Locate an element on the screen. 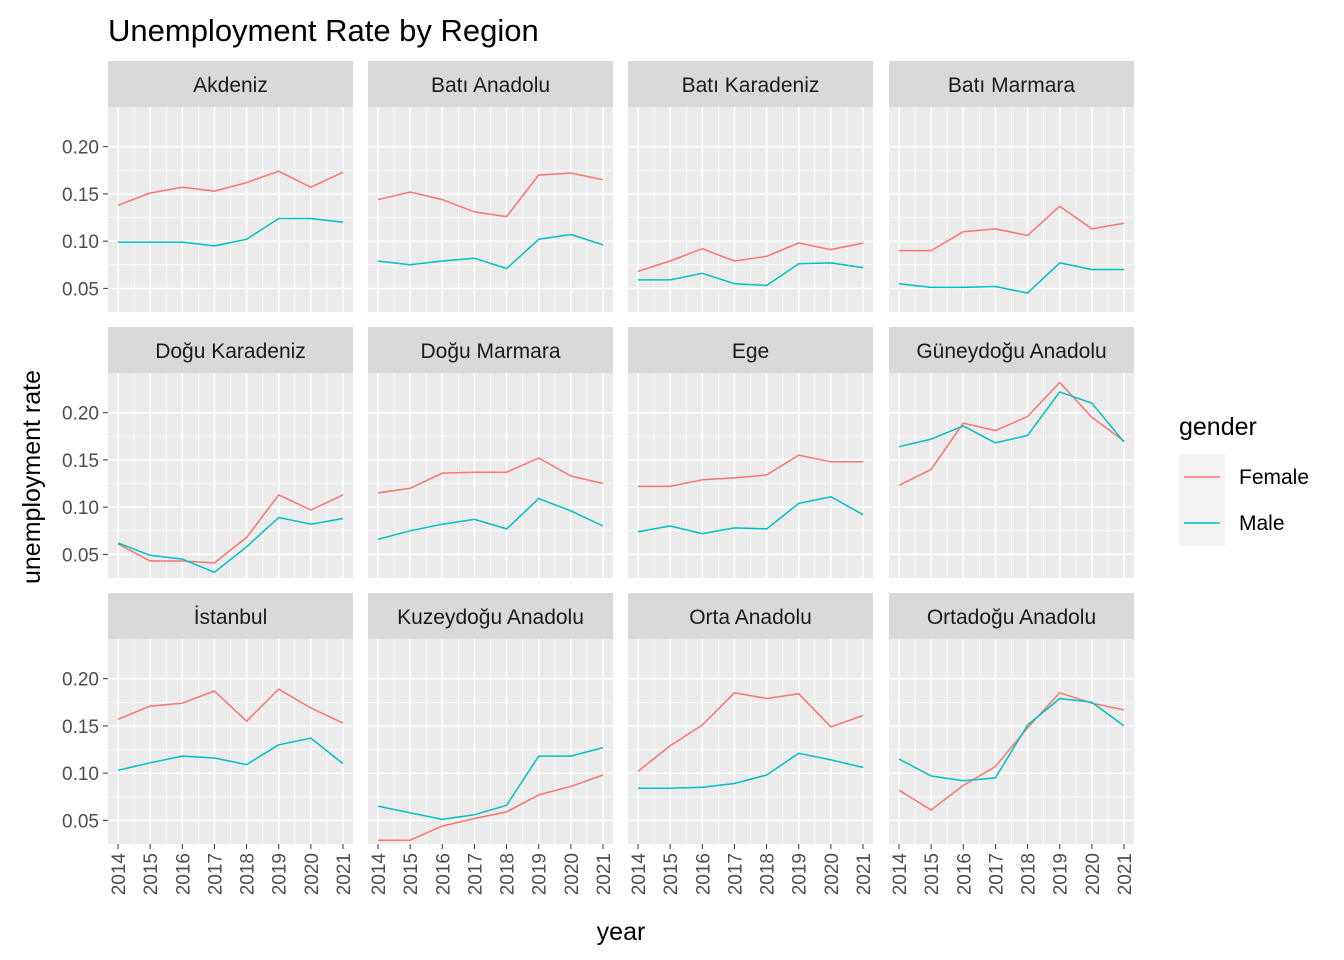  legend-label: Female is located at coordinates (1274, 477).